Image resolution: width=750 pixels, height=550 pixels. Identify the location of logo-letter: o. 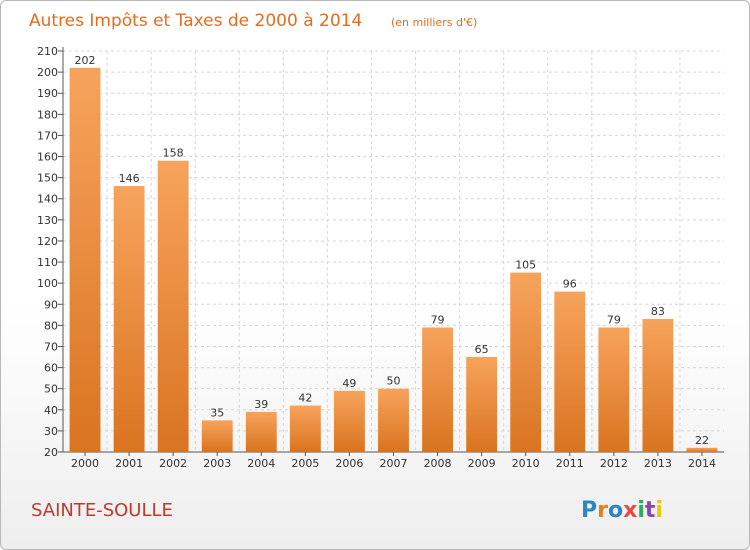
(615, 510).